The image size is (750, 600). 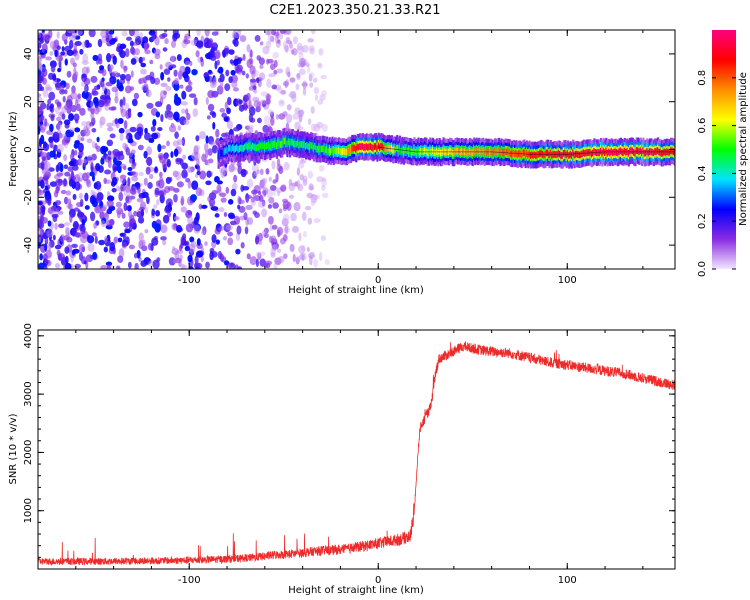 What do you see at coordinates (28, 197) in the screenshot?
I see `y-tick-label: -20` at bounding box center [28, 197].